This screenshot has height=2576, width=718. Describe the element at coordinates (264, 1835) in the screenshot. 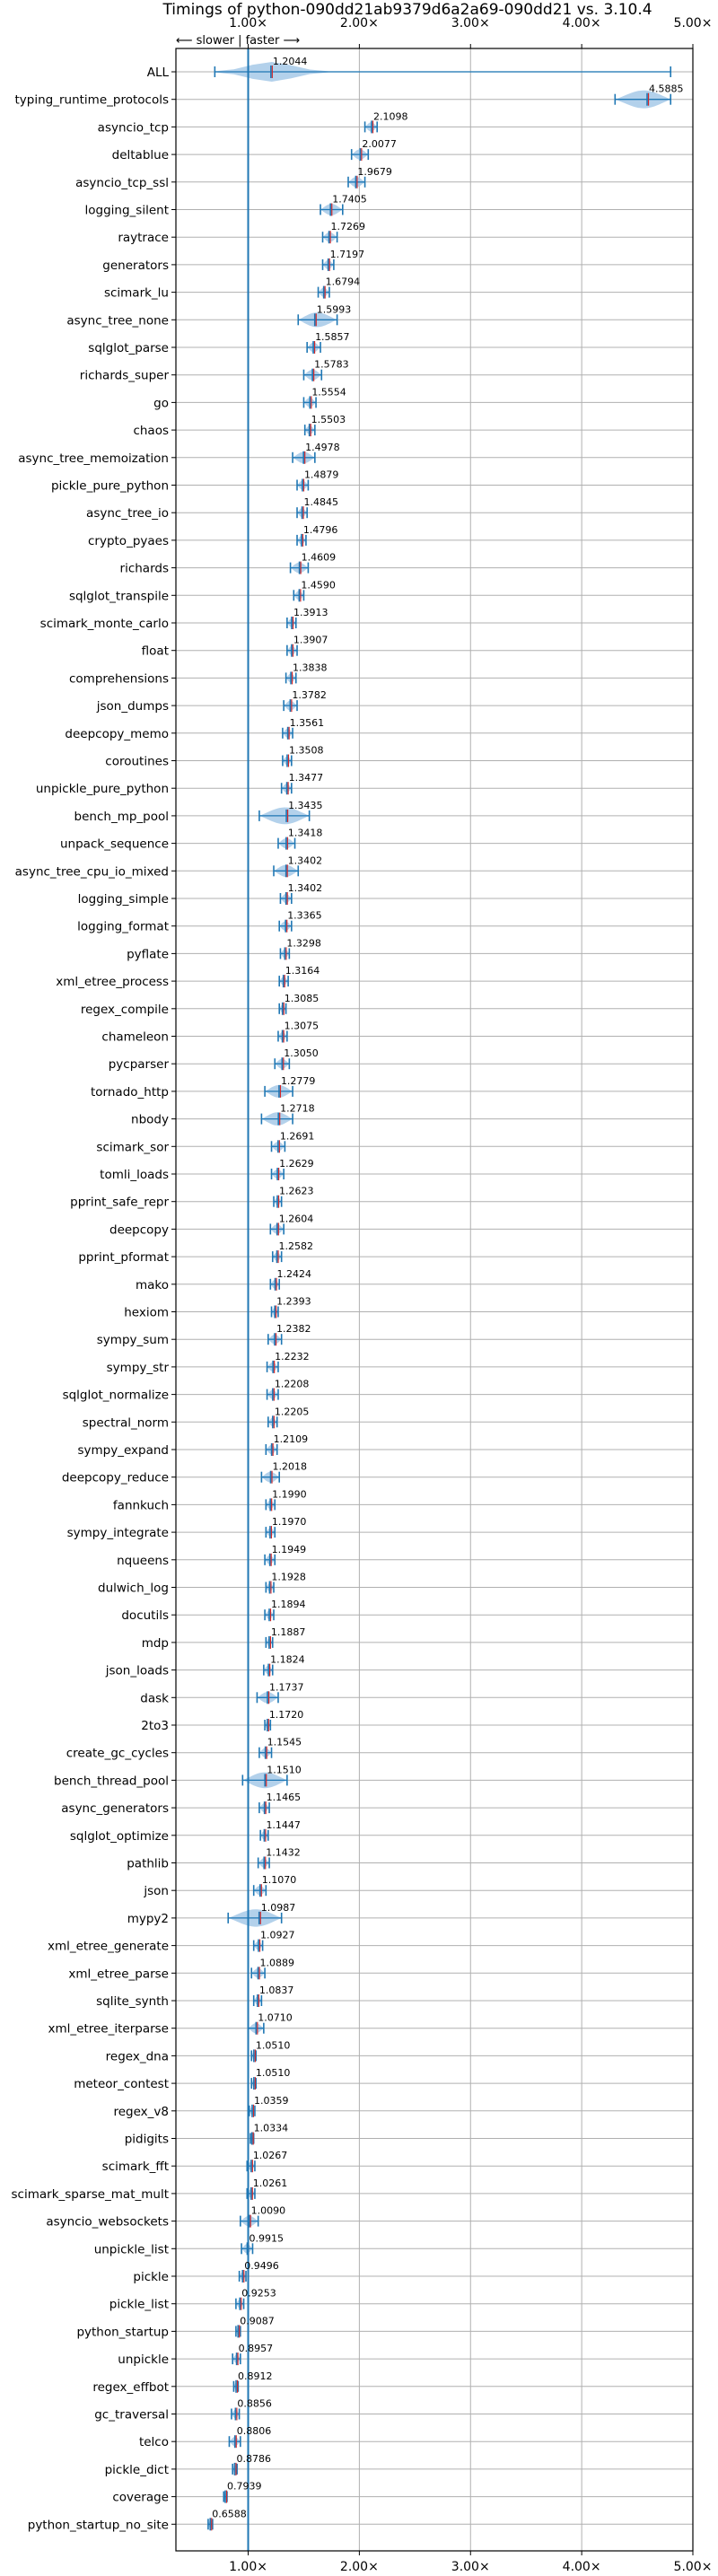

I see `violin-sqlglot_optimize` at that location.